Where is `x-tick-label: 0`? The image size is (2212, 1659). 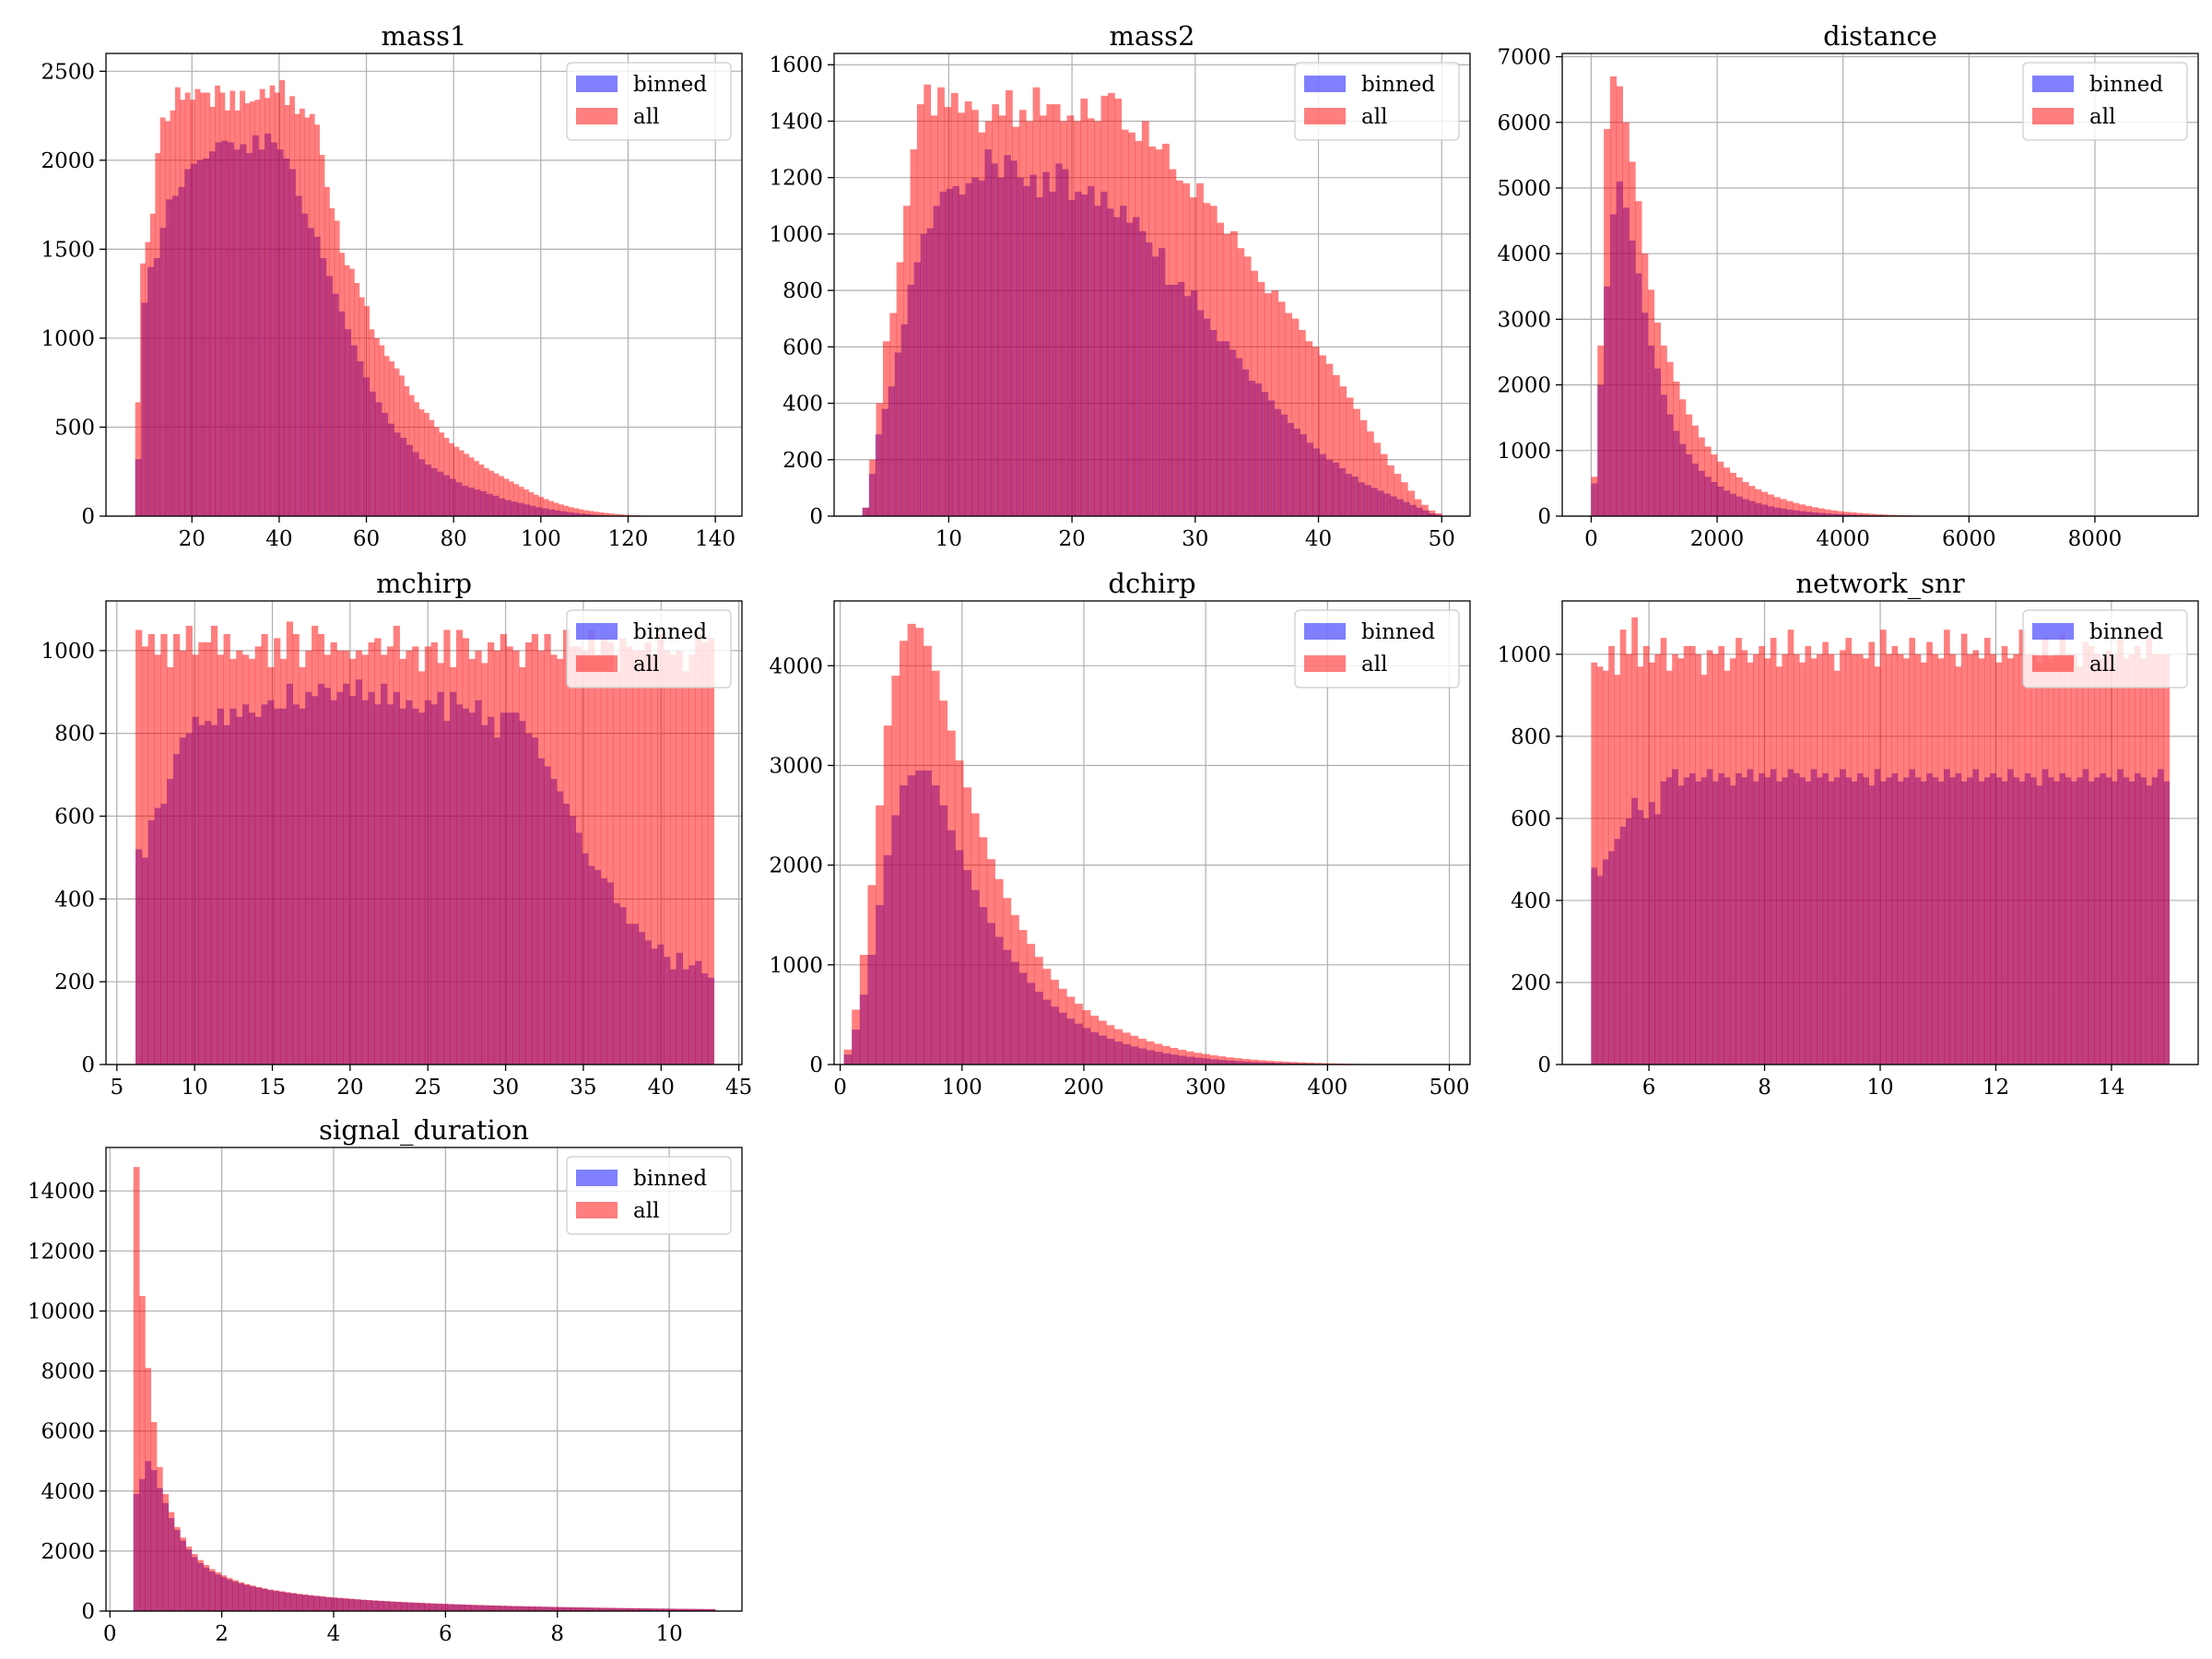
x-tick-label: 0 is located at coordinates (1591, 539).